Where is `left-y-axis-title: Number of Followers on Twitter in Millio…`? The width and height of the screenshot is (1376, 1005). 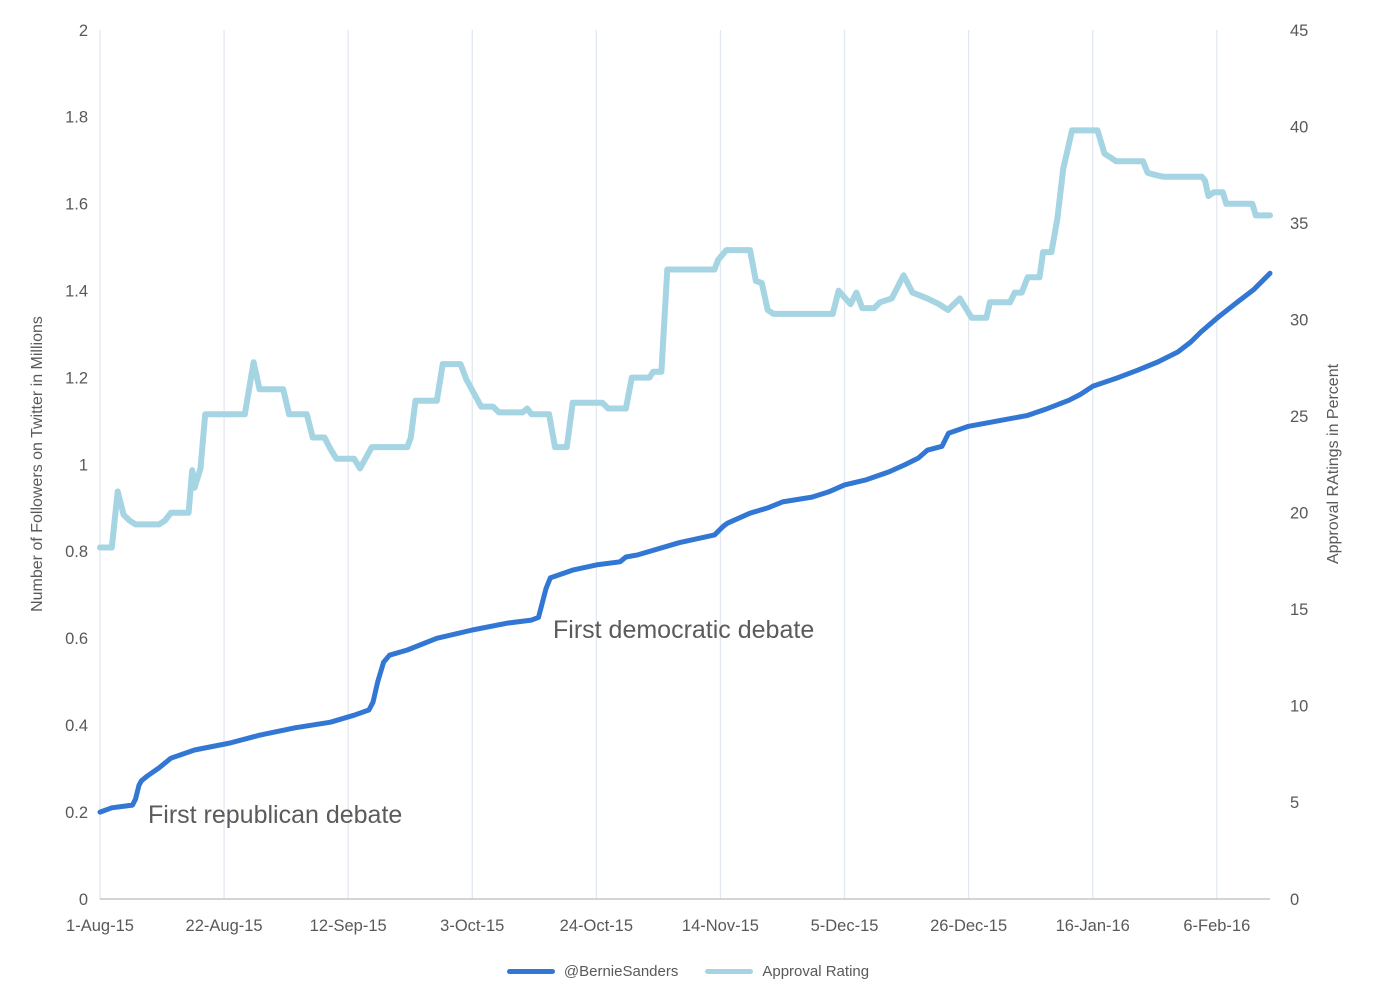 left-y-axis-title: Number of Followers on Twitter in Millio… is located at coordinates (37, 464).